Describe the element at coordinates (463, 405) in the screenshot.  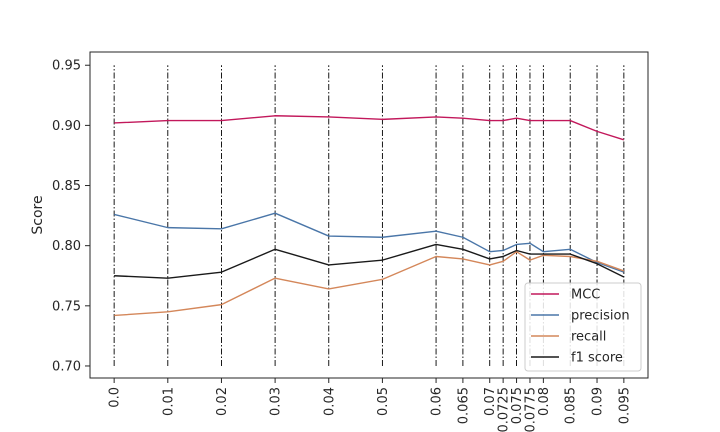
I see `x-tick-label-7: 0.065` at that location.